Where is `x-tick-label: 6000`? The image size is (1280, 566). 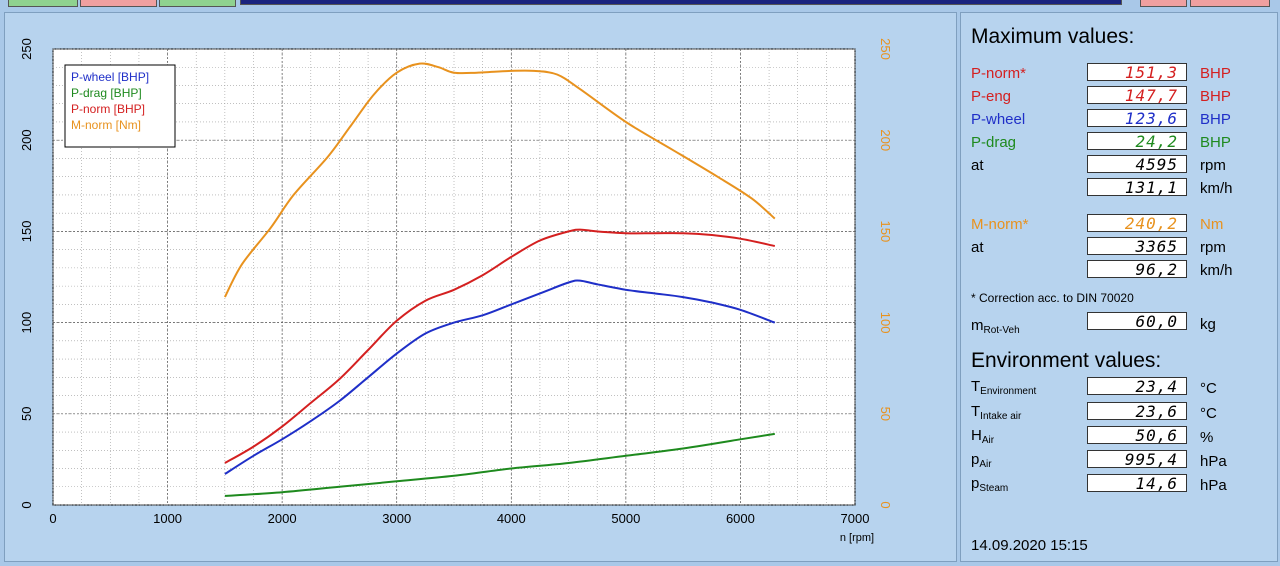 x-tick-label: 6000 is located at coordinates (740, 518).